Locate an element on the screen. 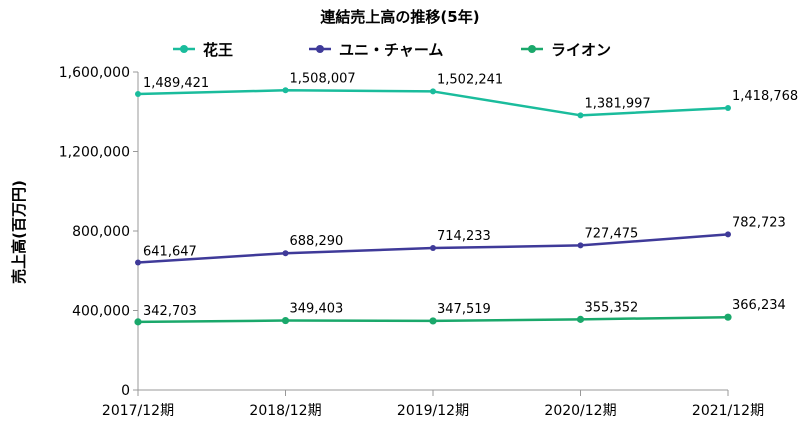 The height and width of the screenshot is (443, 800). data-label: 1,381,997 is located at coordinates (618, 103).